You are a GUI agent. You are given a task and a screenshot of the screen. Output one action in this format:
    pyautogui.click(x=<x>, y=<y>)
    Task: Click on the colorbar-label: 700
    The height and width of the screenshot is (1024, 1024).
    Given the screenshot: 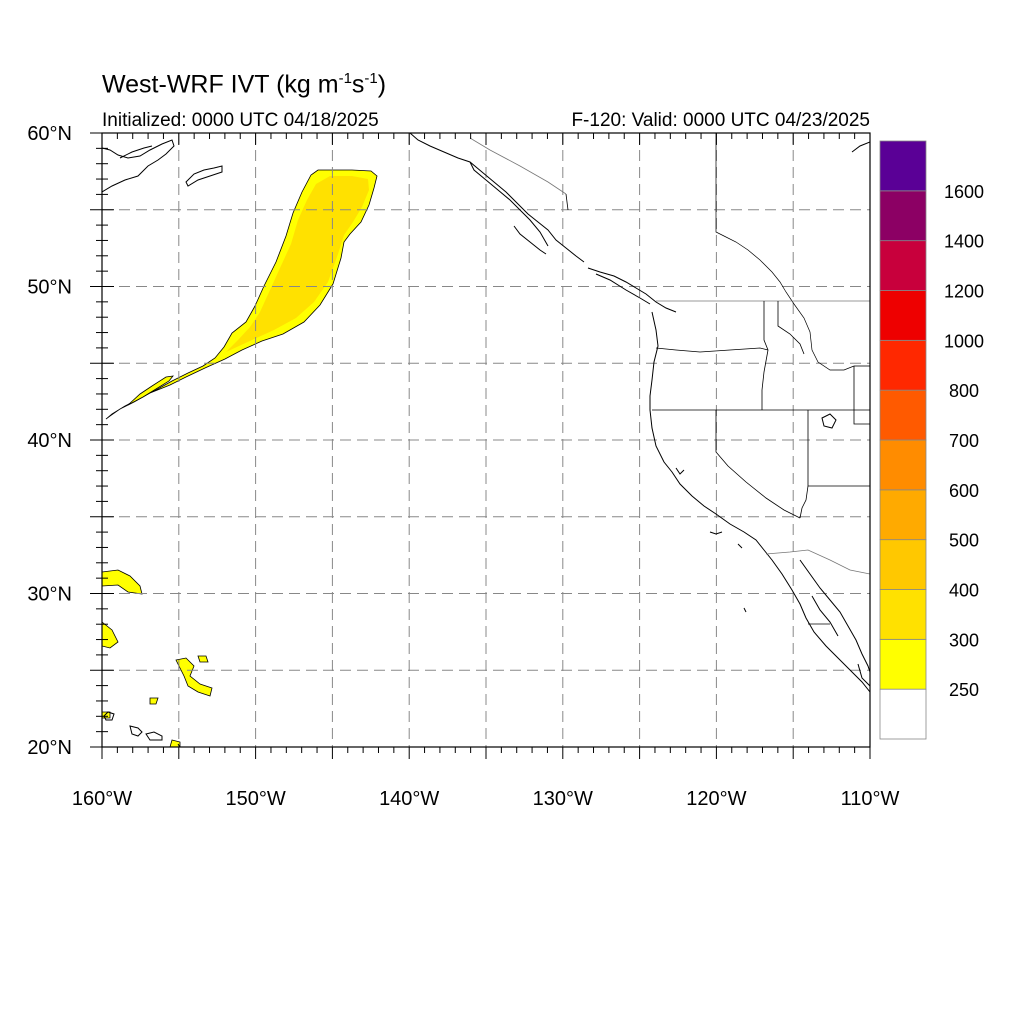 What is the action you would take?
    pyautogui.click(x=964, y=441)
    